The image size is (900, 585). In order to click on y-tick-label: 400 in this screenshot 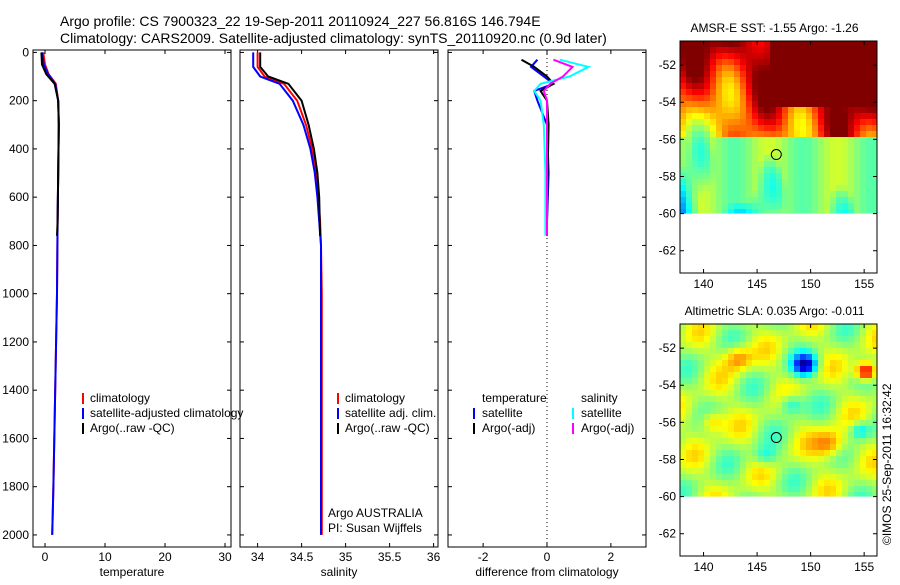, I will do `click(19, 149)`.